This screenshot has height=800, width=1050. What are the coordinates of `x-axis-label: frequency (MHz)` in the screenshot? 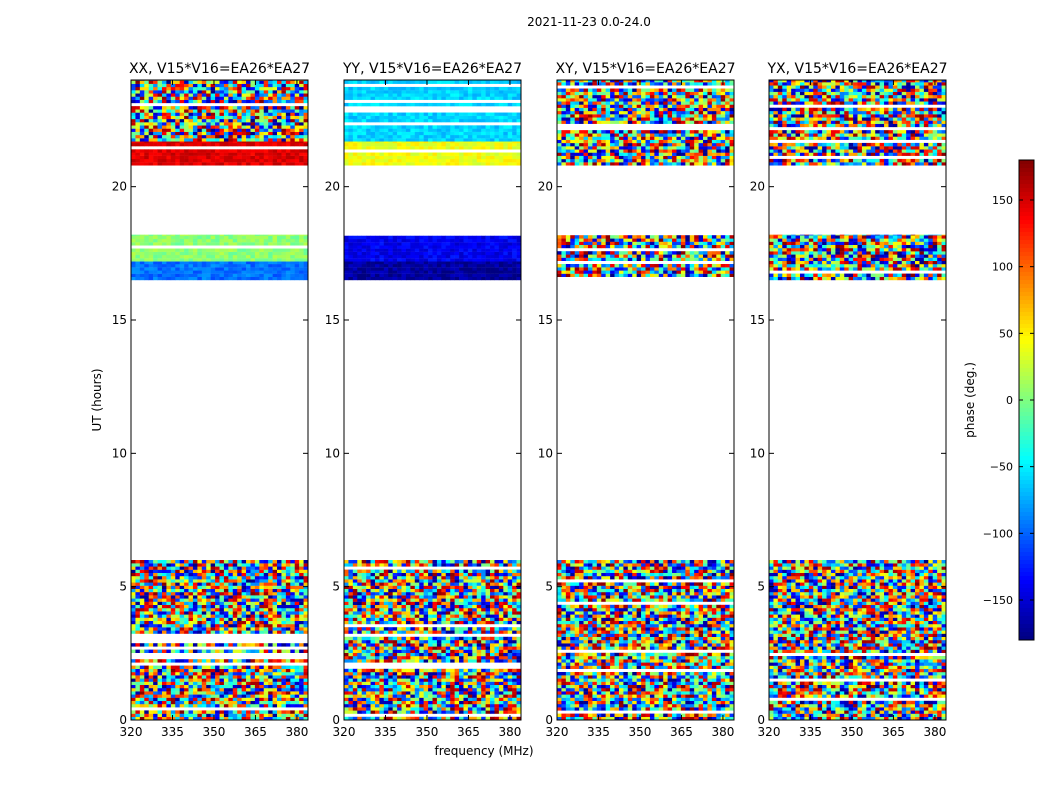 It's located at (483, 751).